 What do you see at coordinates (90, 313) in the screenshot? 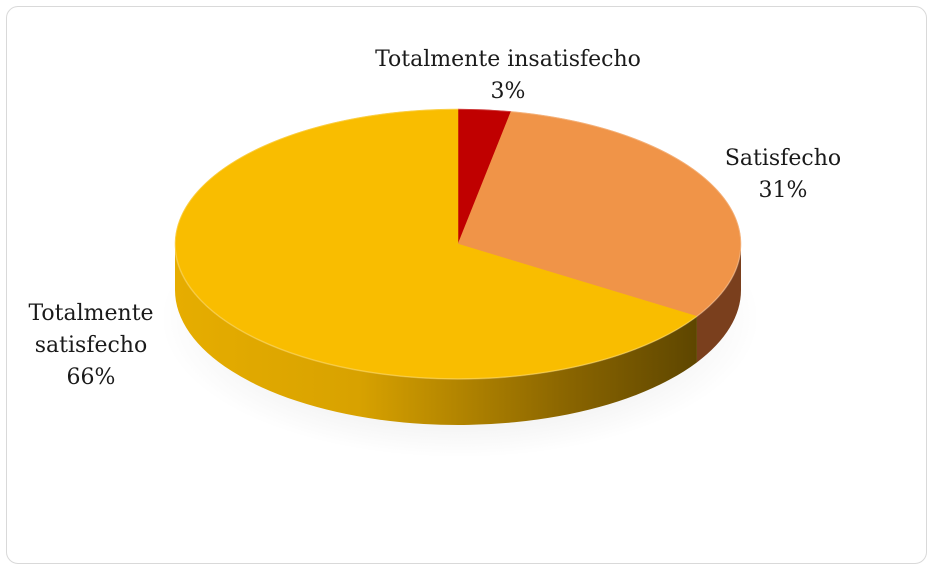
I see `label-totalmente-satisfecho-line1: Totalmente` at bounding box center [90, 313].